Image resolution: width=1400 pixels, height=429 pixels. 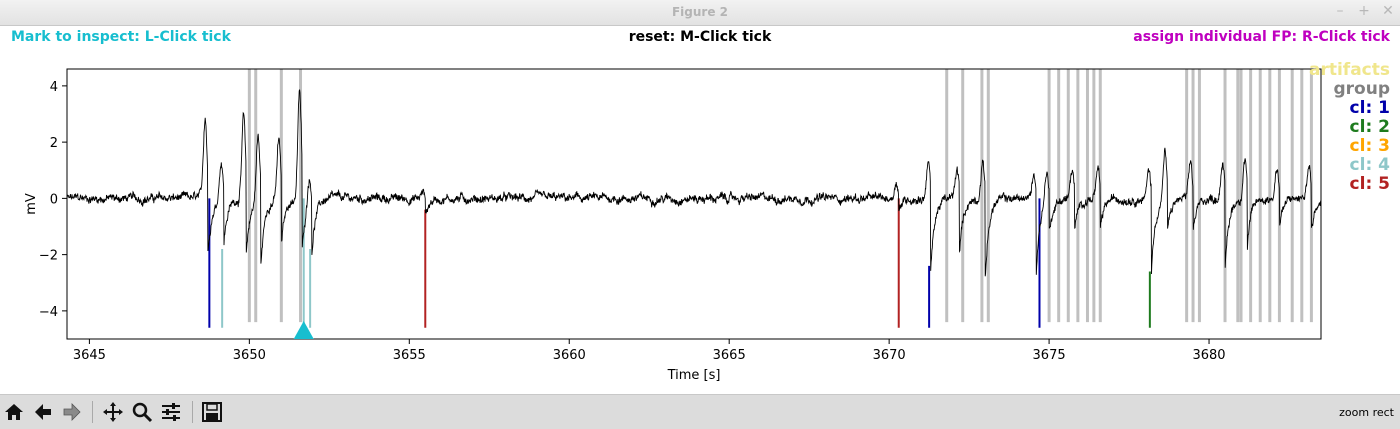 What do you see at coordinates (142, 412) in the screenshot?
I see `zoom-icon` at bounding box center [142, 412].